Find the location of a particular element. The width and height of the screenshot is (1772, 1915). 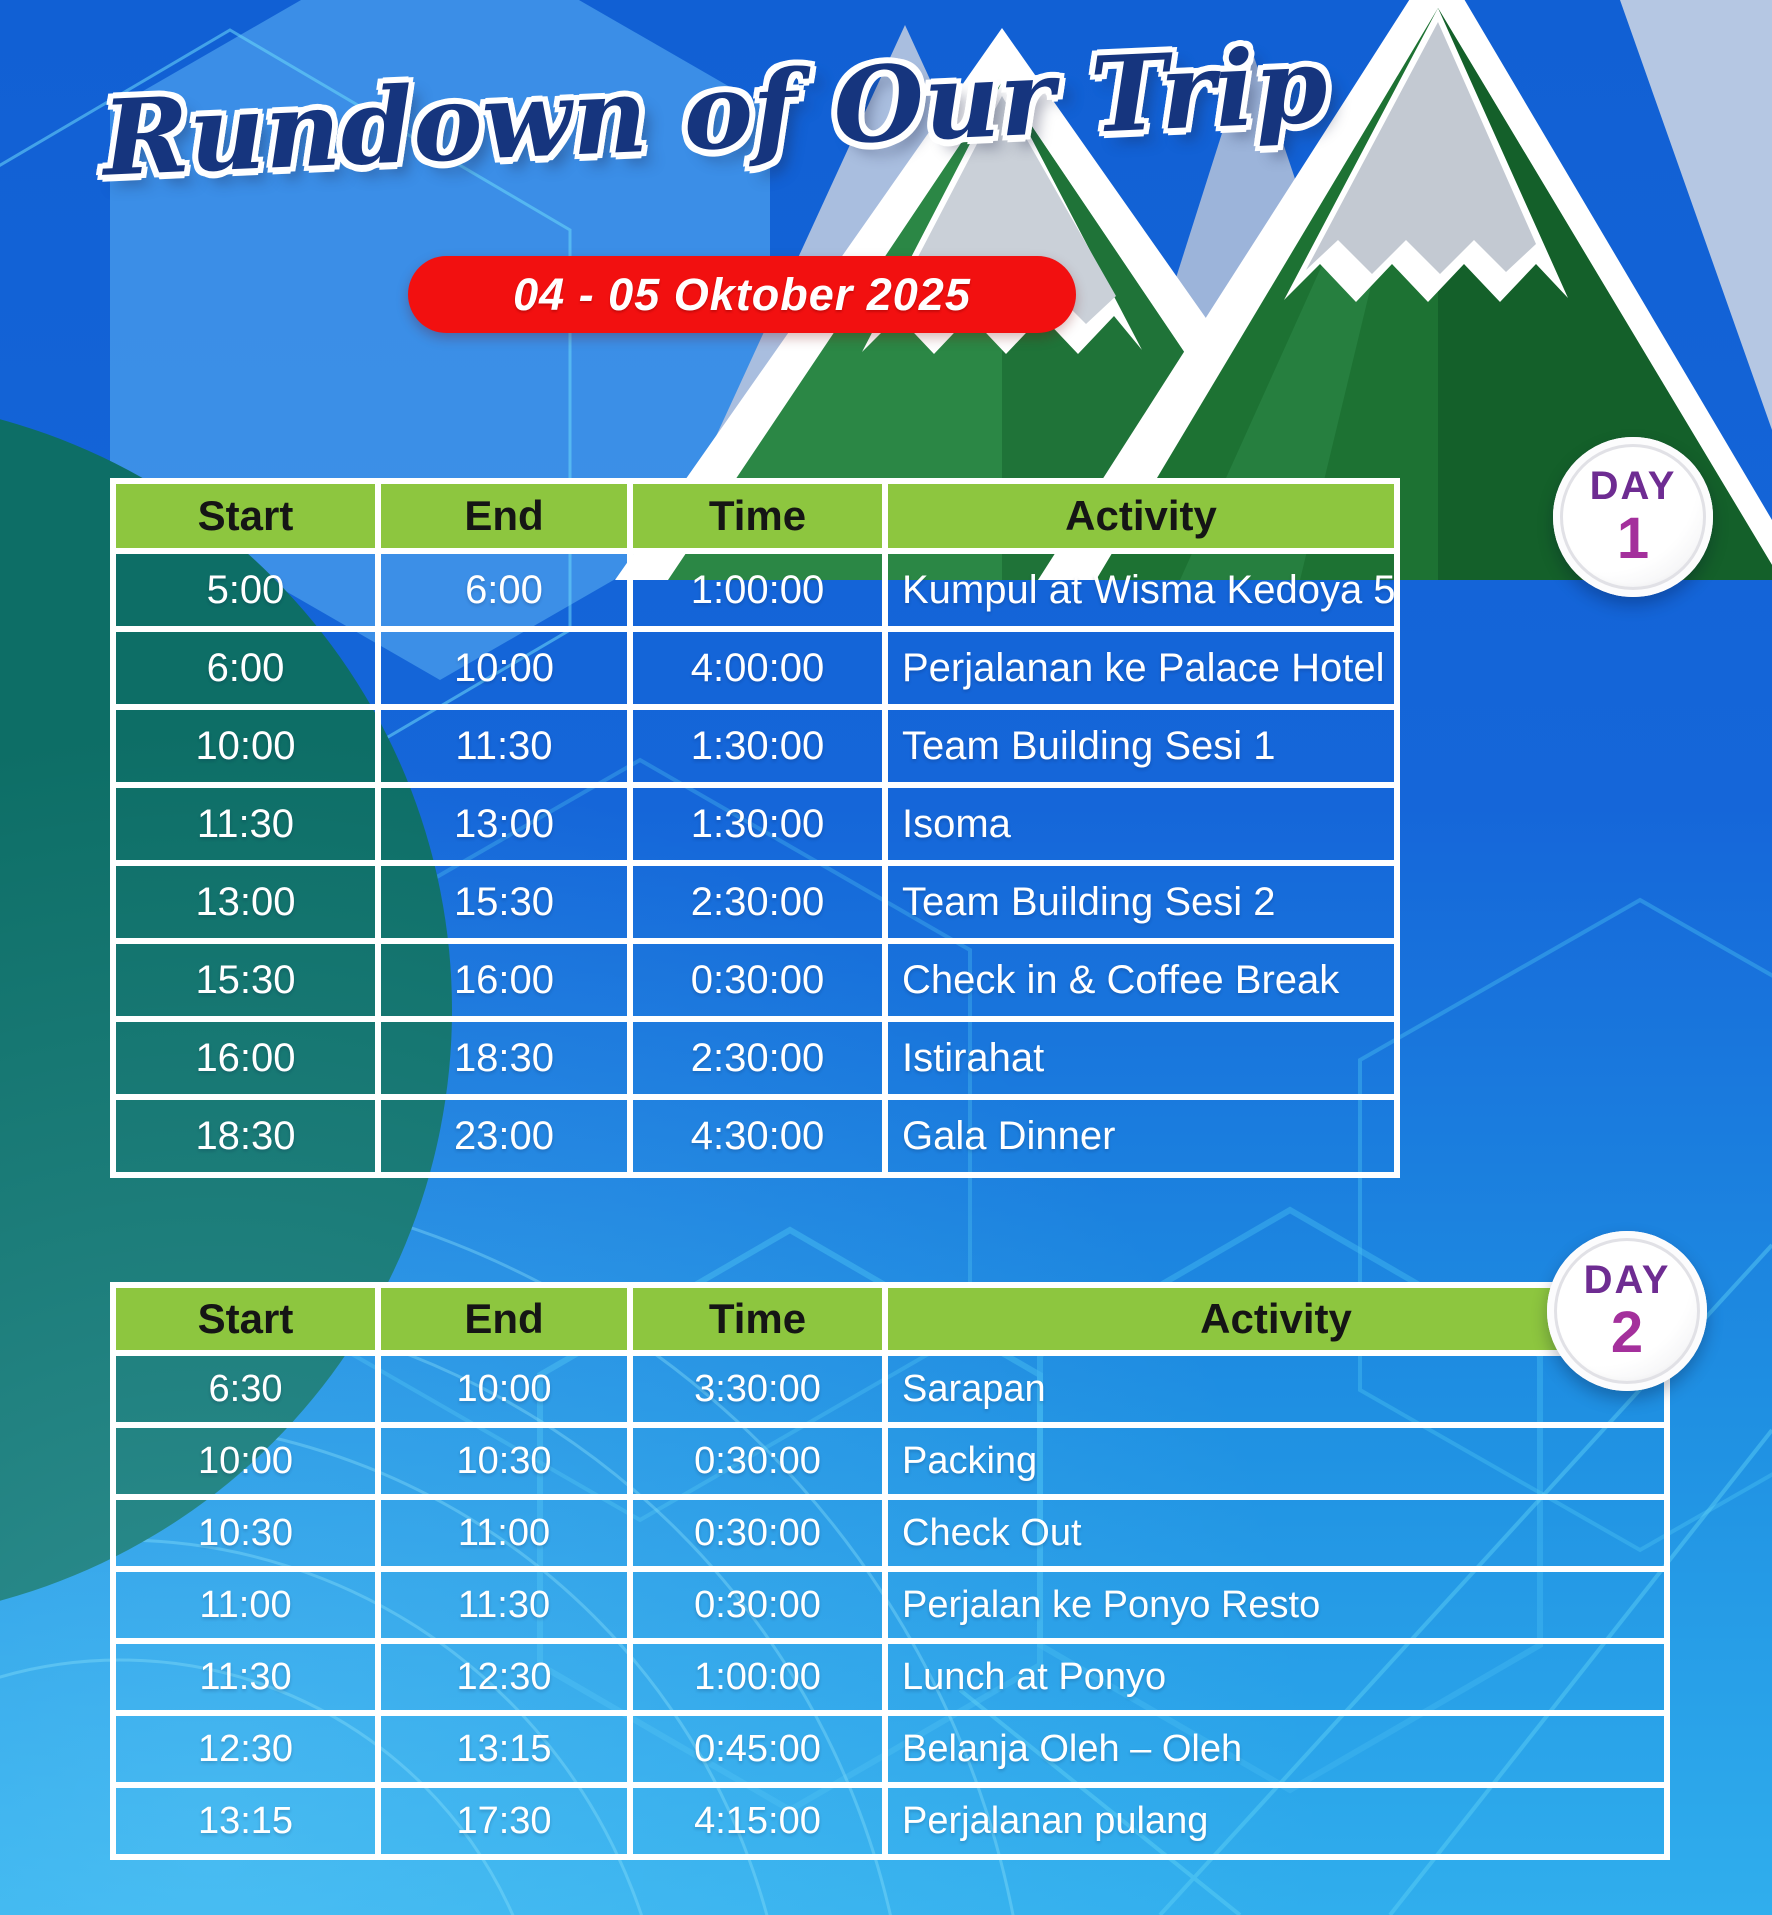

start-cell: 6:30 is located at coordinates (245, 1389).